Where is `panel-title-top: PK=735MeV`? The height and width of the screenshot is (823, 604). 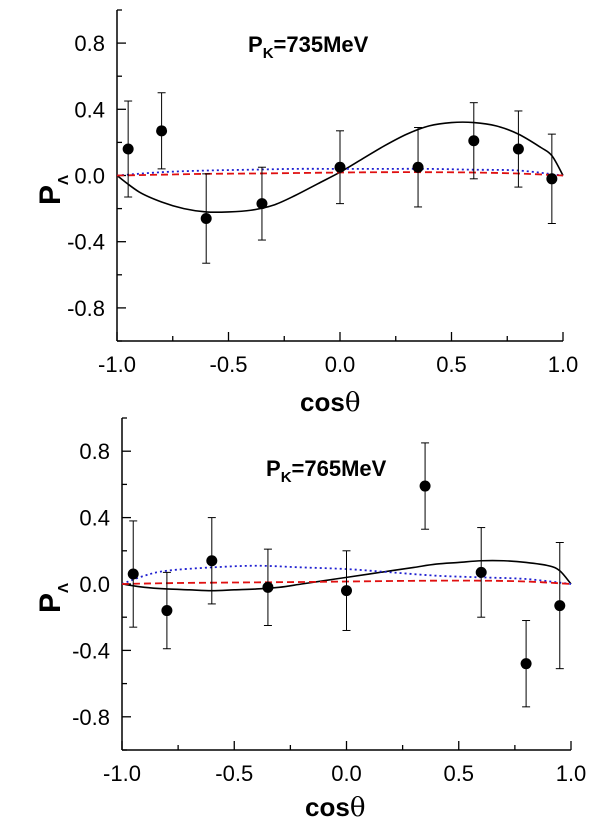 panel-title-top: PK=735MeV is located at coordinates (308, 47).